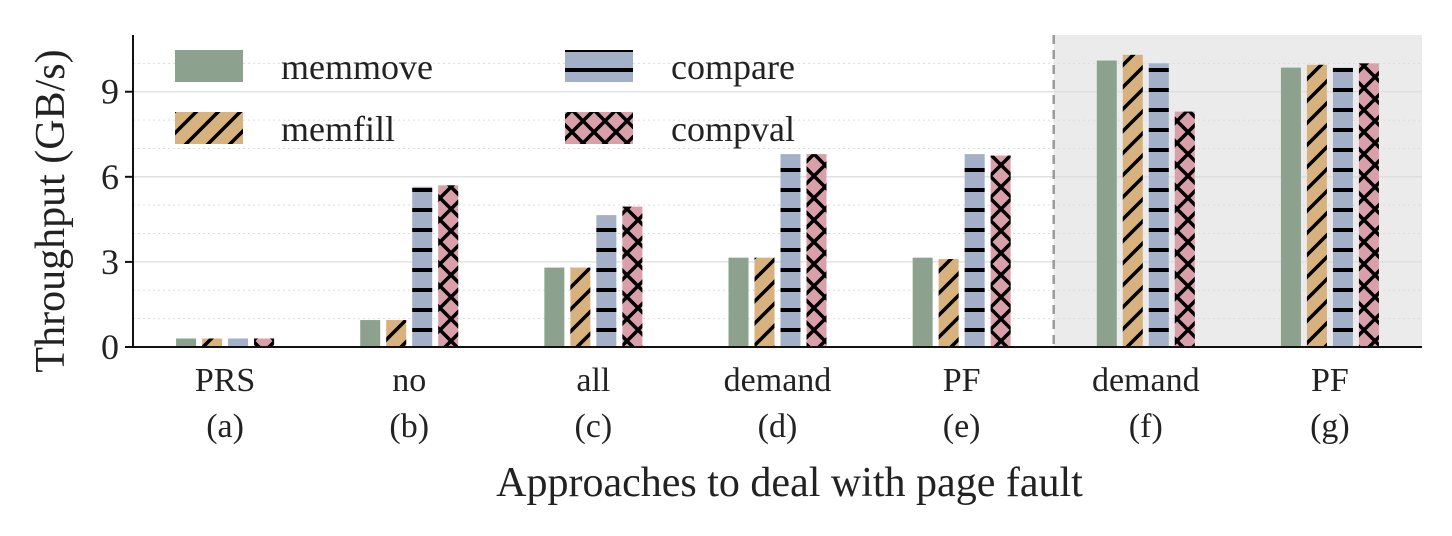 The height and width of the screenshot is (536, 1452). What do you see at coordinates (209, 66) in the screenshot?
I see `legend-swatch` at bounding box center [209, 66].